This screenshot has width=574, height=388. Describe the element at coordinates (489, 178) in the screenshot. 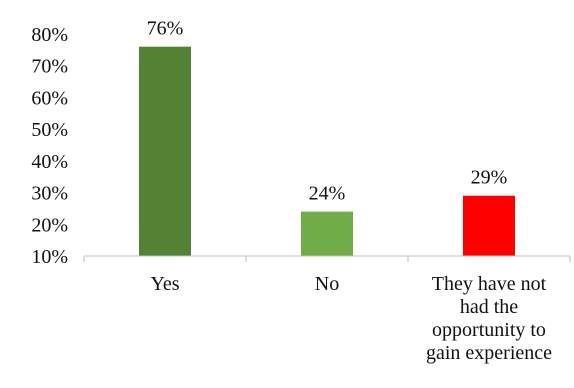

I see `data-label: 29%` at that location.